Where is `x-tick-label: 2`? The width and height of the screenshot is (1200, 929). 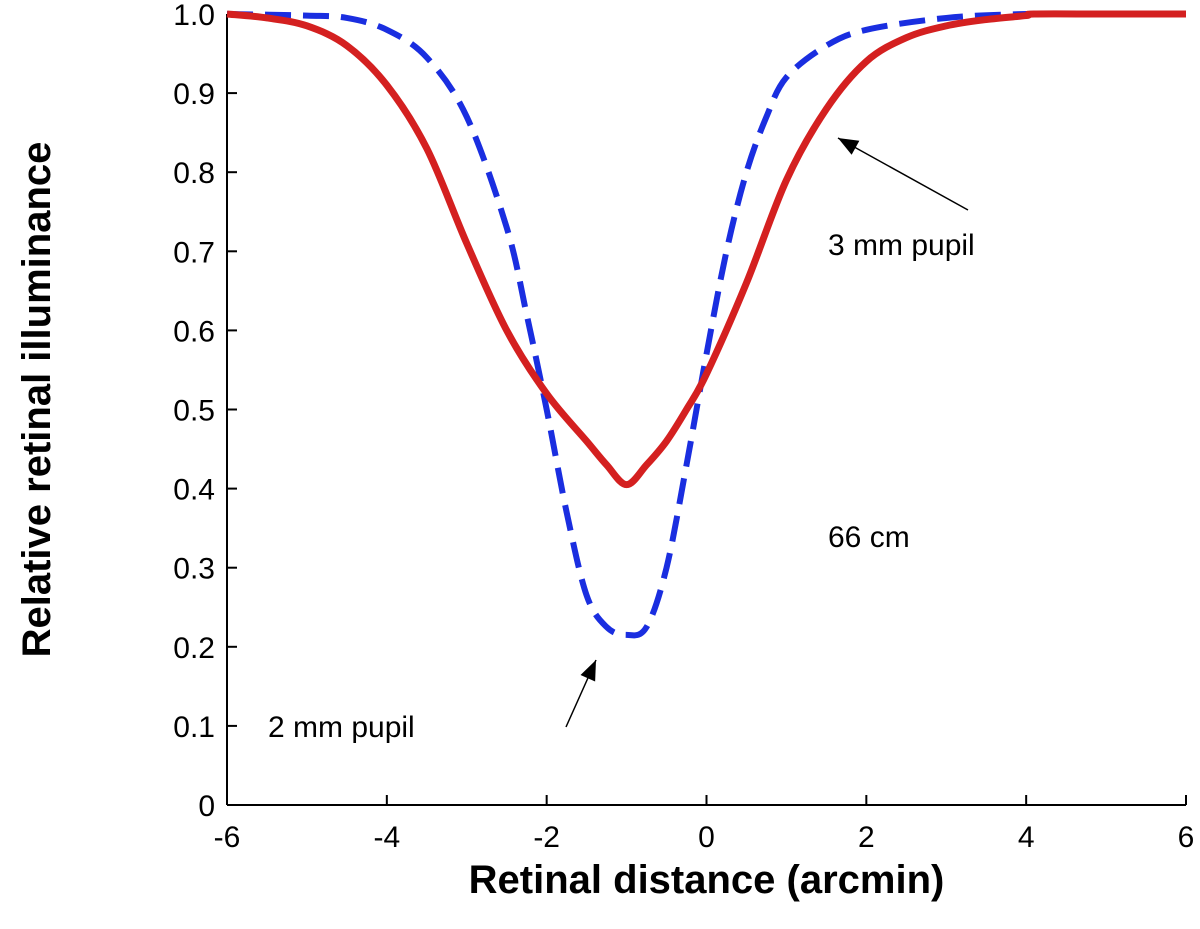 x-tick-label: 2 is located at coordinates (866, 837).